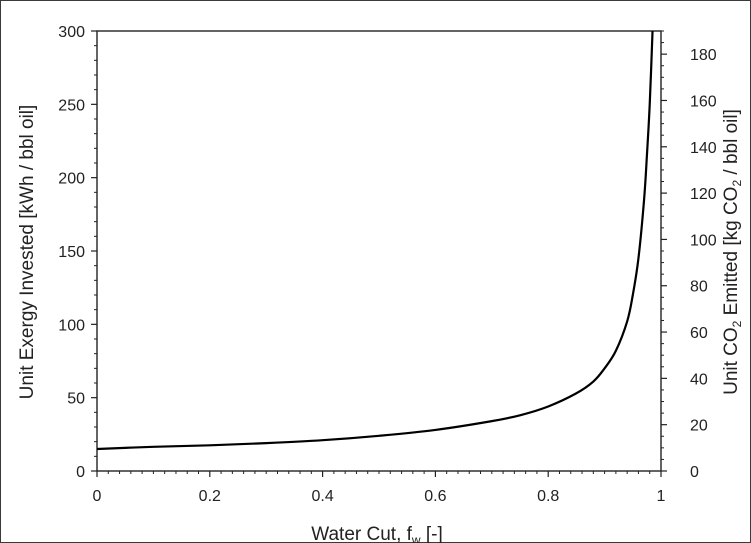 The image size is (751, 543). I want to click on y2-tick-label: 20, so click(699, 426).